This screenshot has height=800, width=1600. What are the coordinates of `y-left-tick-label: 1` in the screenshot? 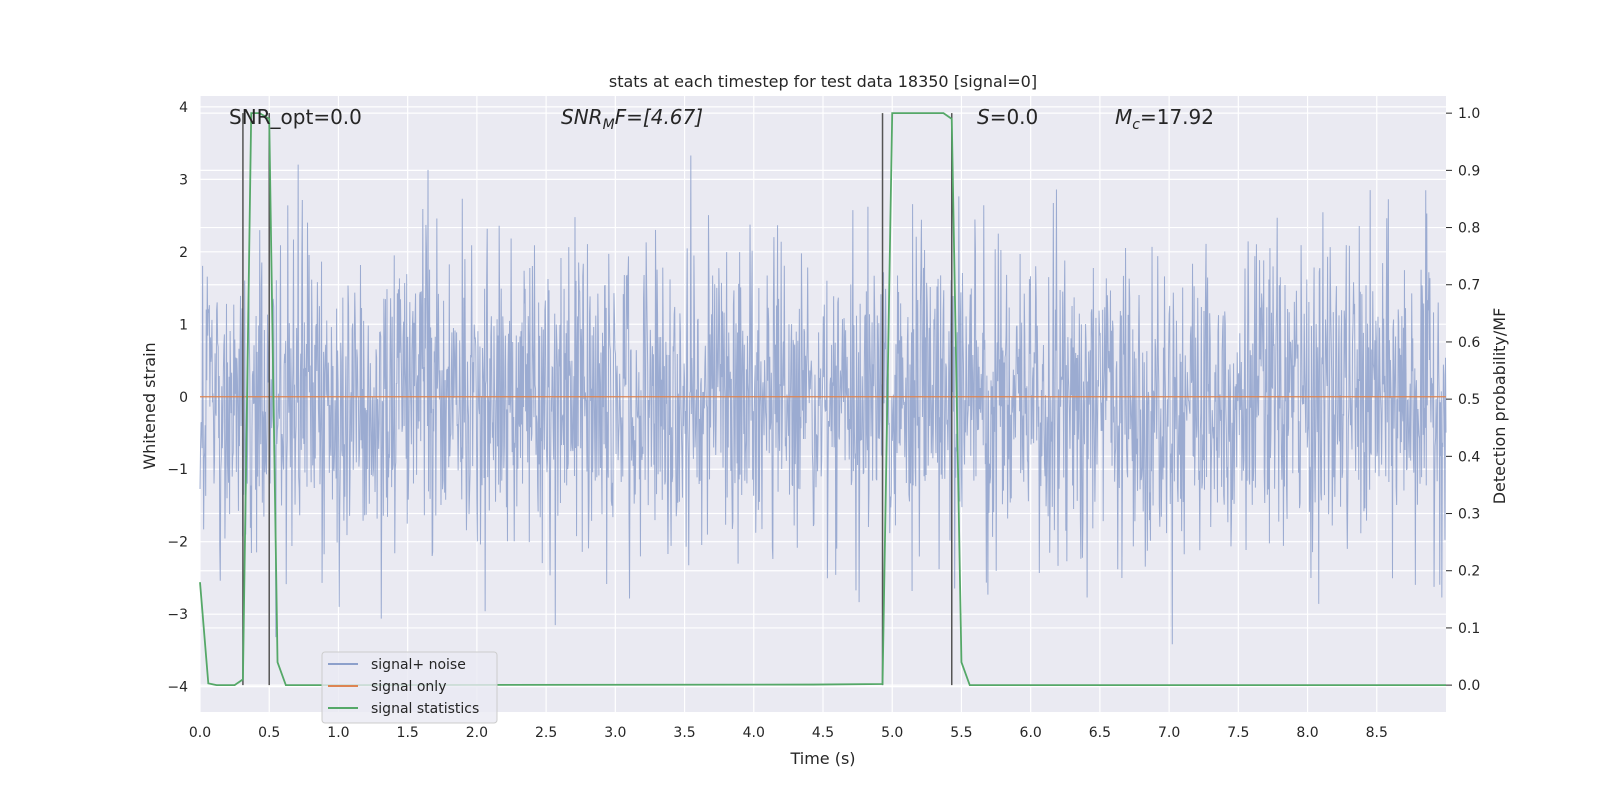 It's located at (183, 325).